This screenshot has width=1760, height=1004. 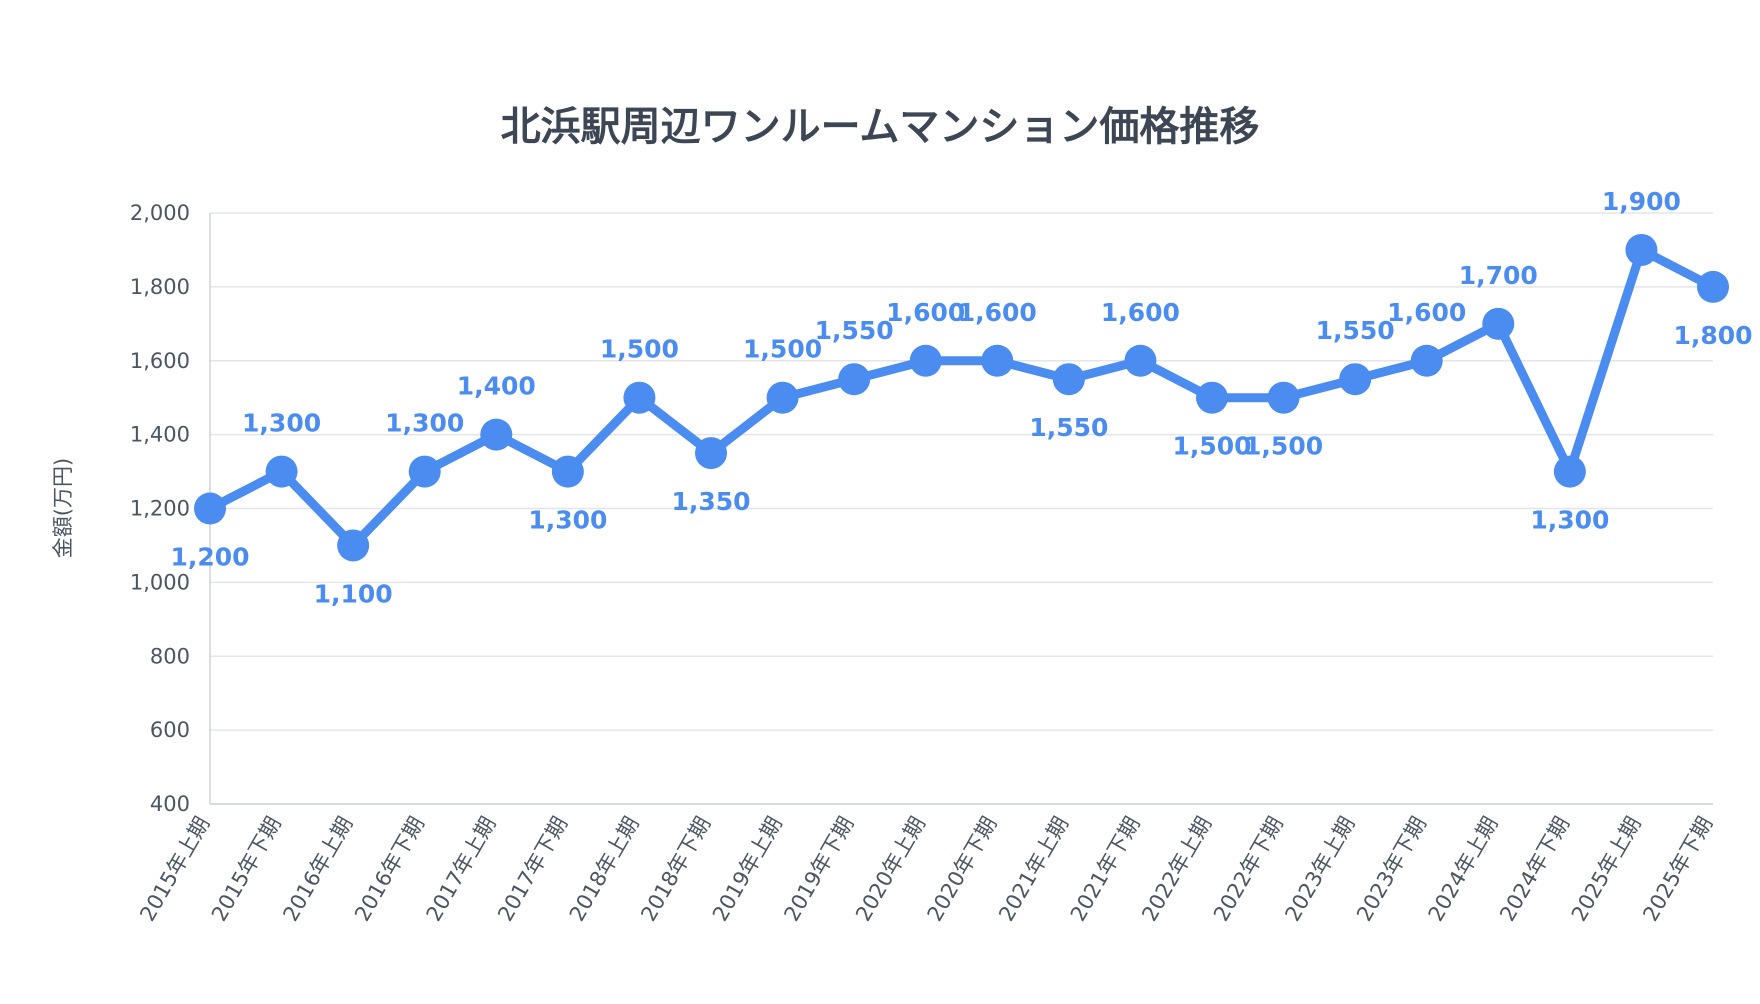 I want to click on x-tick-label: 2018年下期, so click(x=675, y=869).